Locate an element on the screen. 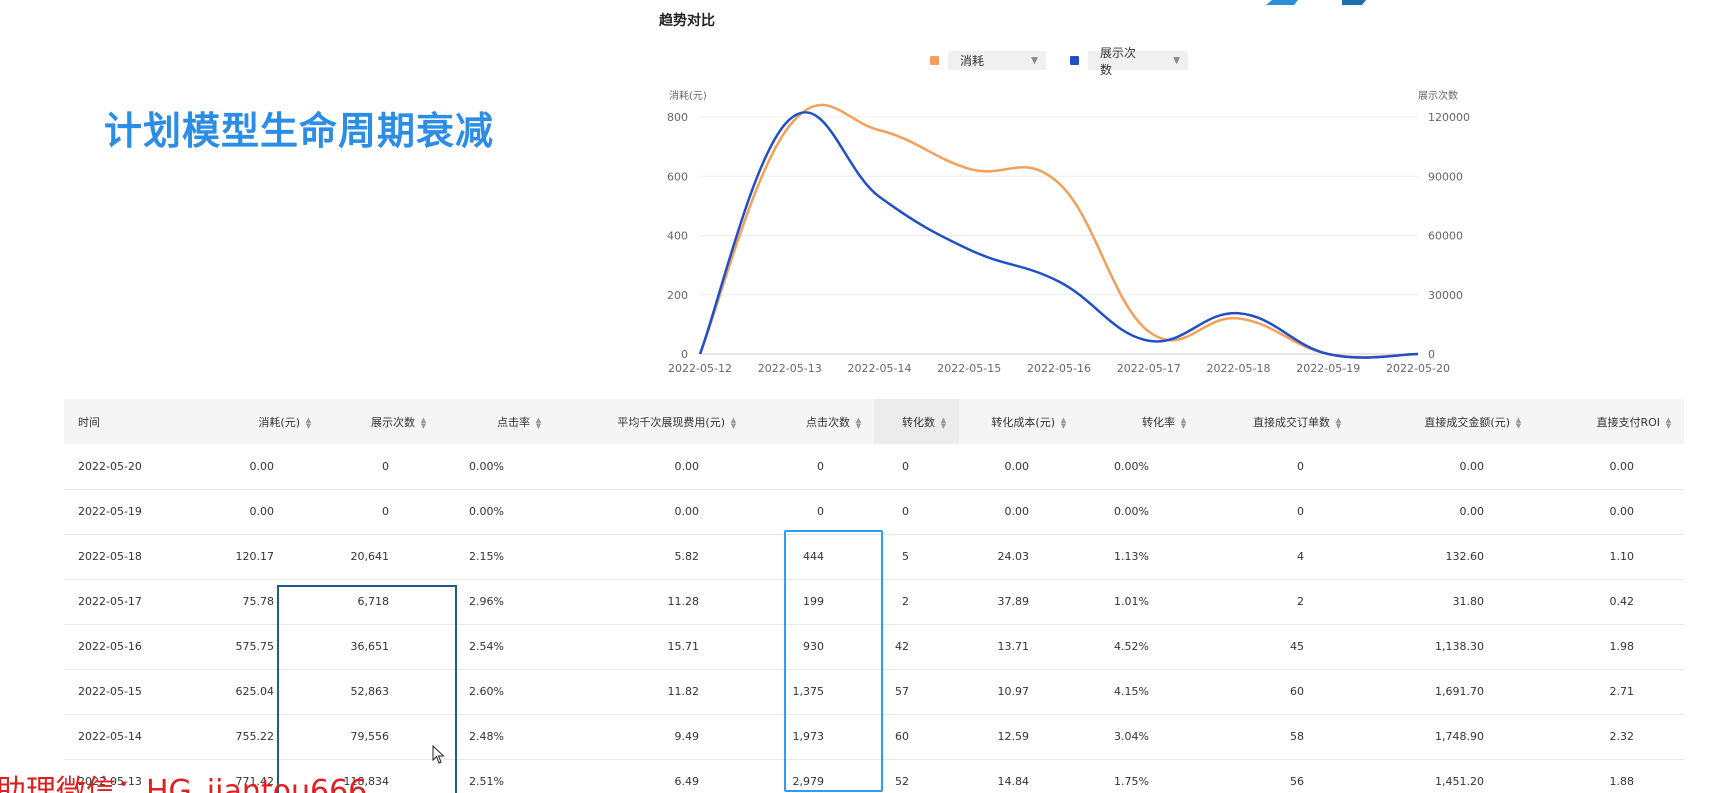 This screenshot has height=793, width=1716. table-cell: 118,834 is located at coordinates (381, 776).